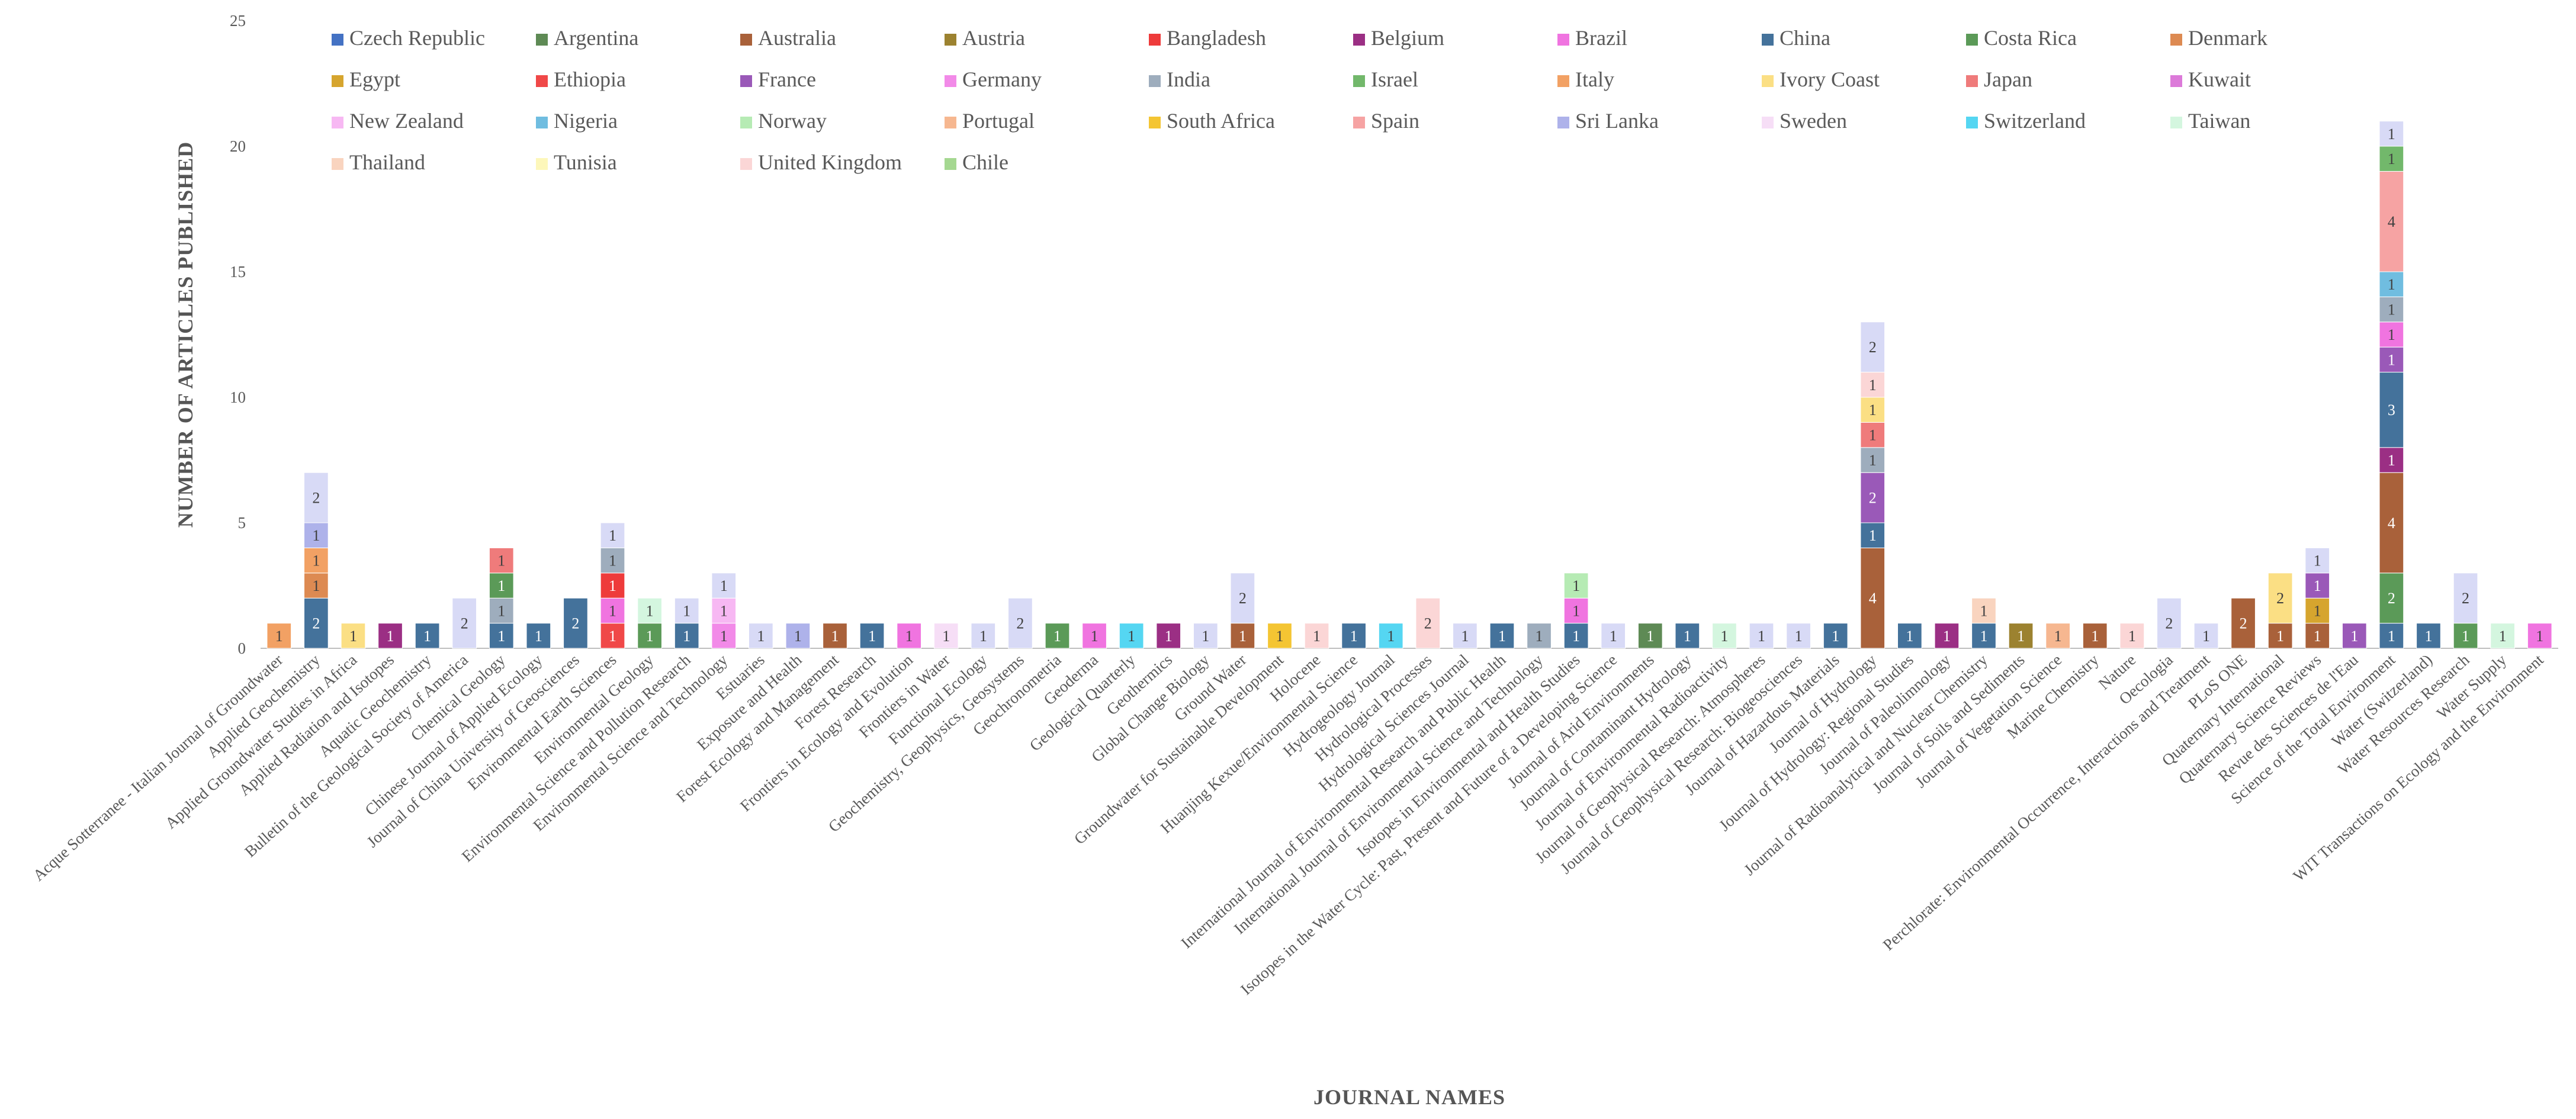 Image resolution: width=2576 pixels, height=1119 pixels. I want to click on bar-segment-ivory-coast, so click(1873, 410).